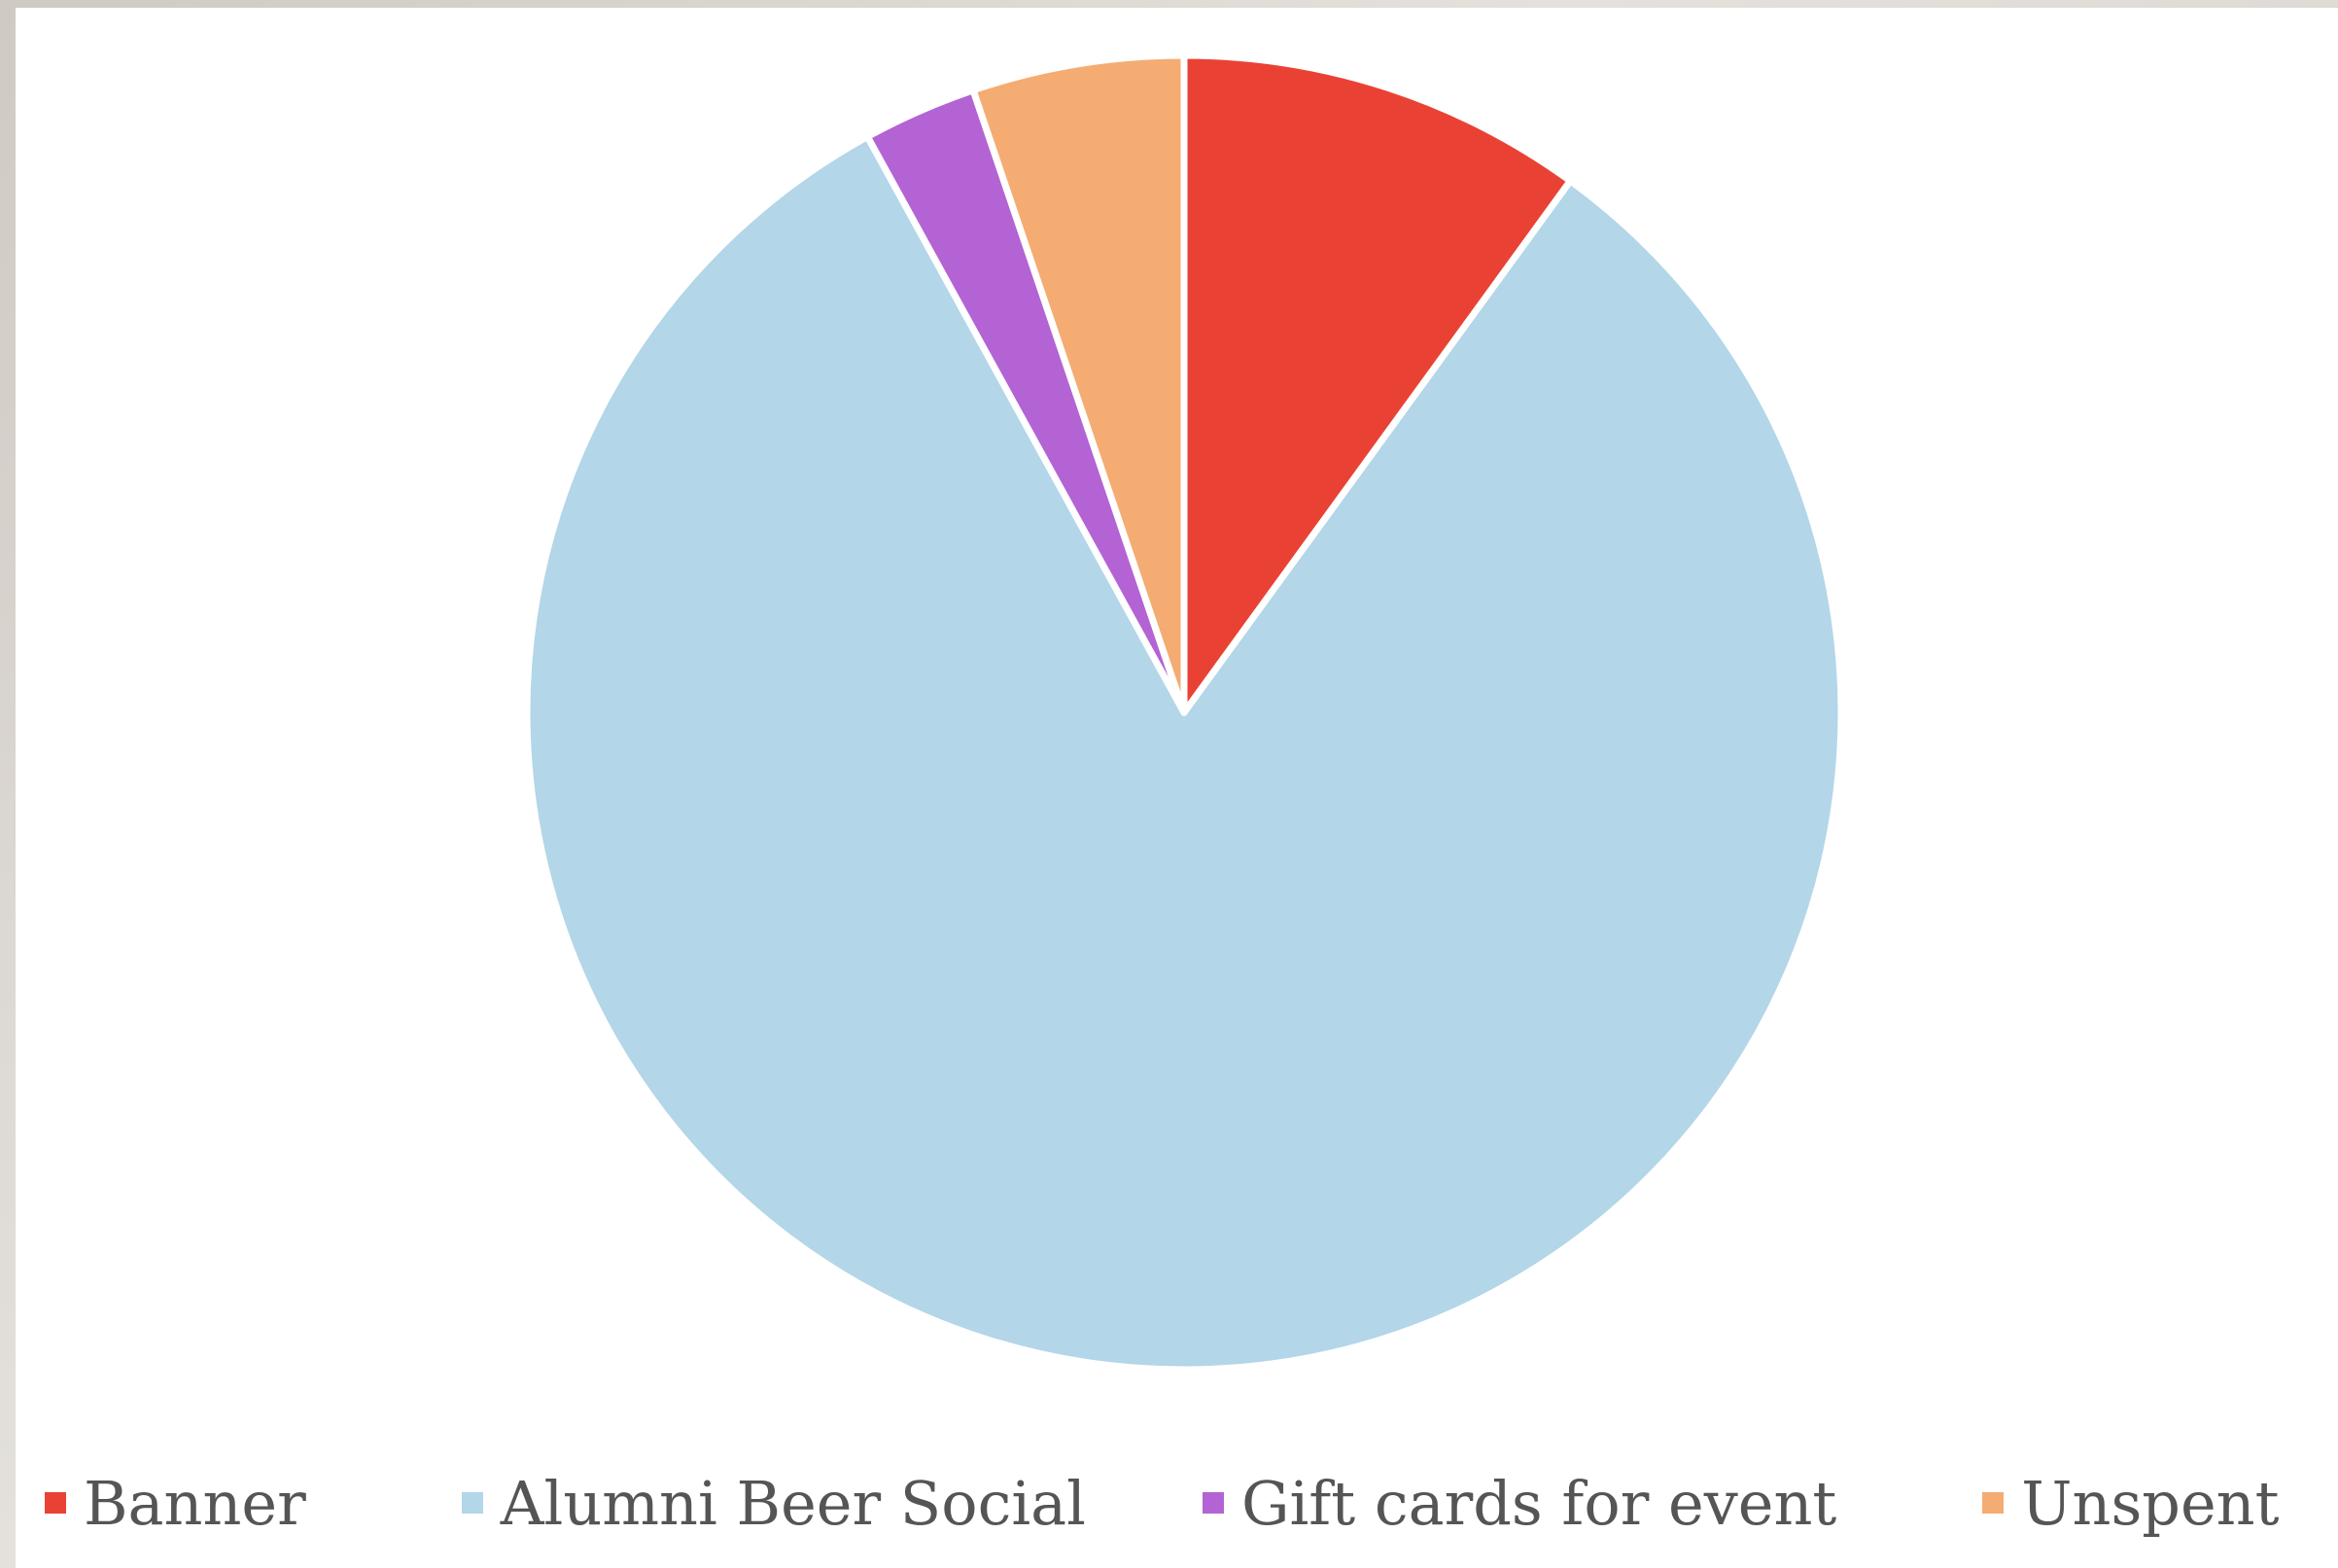 Image resolution: width=2338 pixels, height=1568 pixels. I want to click on legend-swatch-banner, so click(56, 1503).